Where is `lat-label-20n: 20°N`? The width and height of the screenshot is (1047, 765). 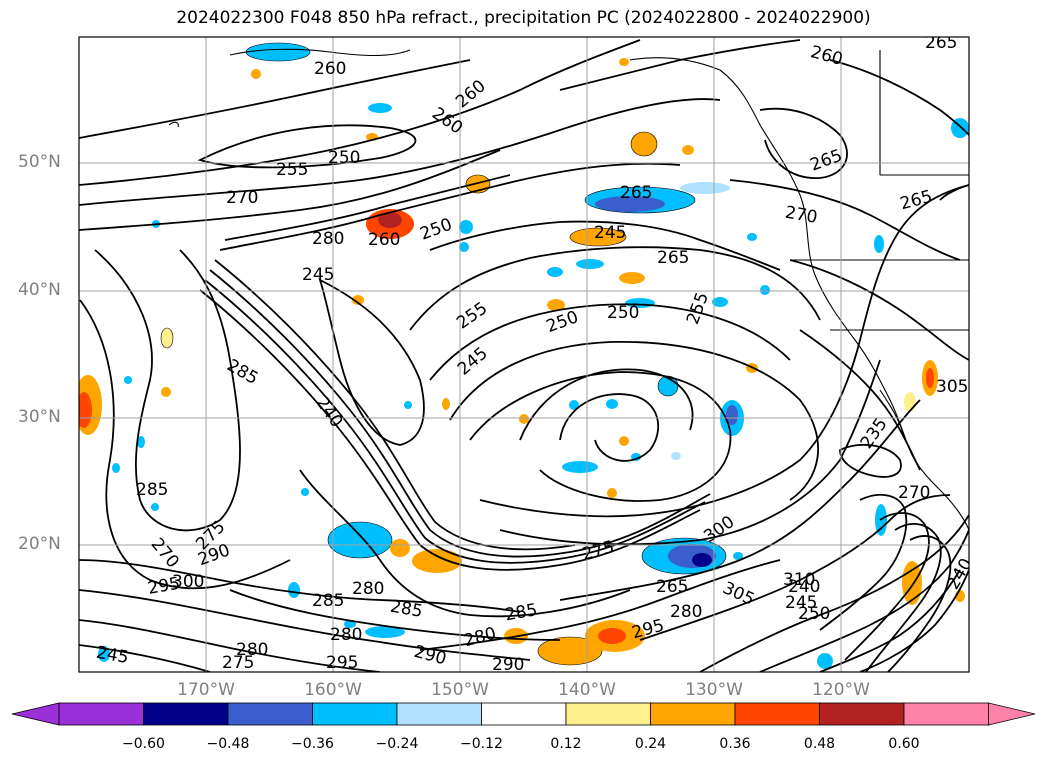 lat-label-20n: 20°N is located at coordinates (39, 544).